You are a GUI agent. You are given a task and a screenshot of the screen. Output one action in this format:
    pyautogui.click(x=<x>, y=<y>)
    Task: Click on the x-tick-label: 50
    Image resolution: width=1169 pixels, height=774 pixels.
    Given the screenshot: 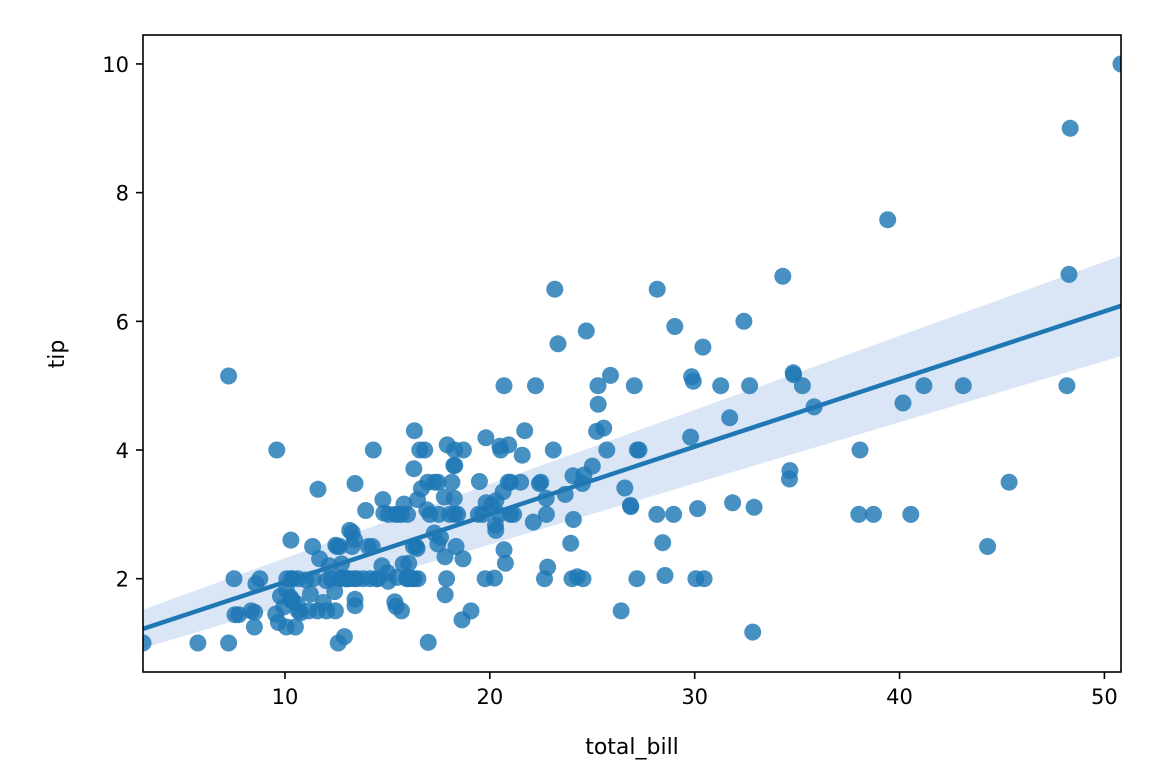 What is the action you would take?
    pyautogui.click(x=1104, y=697)
    